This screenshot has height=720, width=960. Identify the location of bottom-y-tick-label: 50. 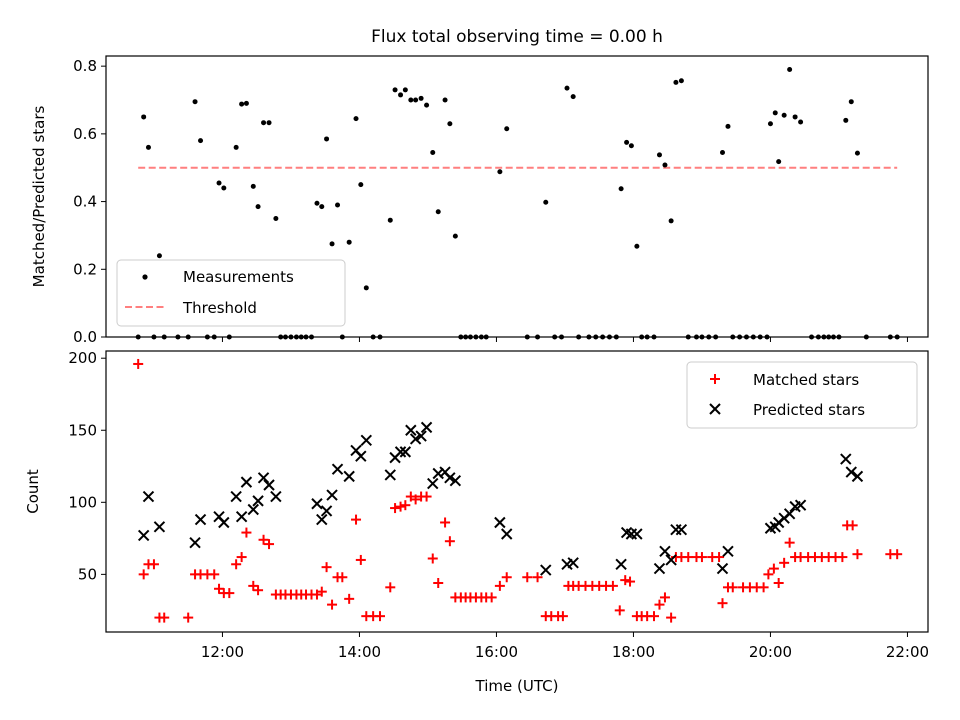
(87, 574).